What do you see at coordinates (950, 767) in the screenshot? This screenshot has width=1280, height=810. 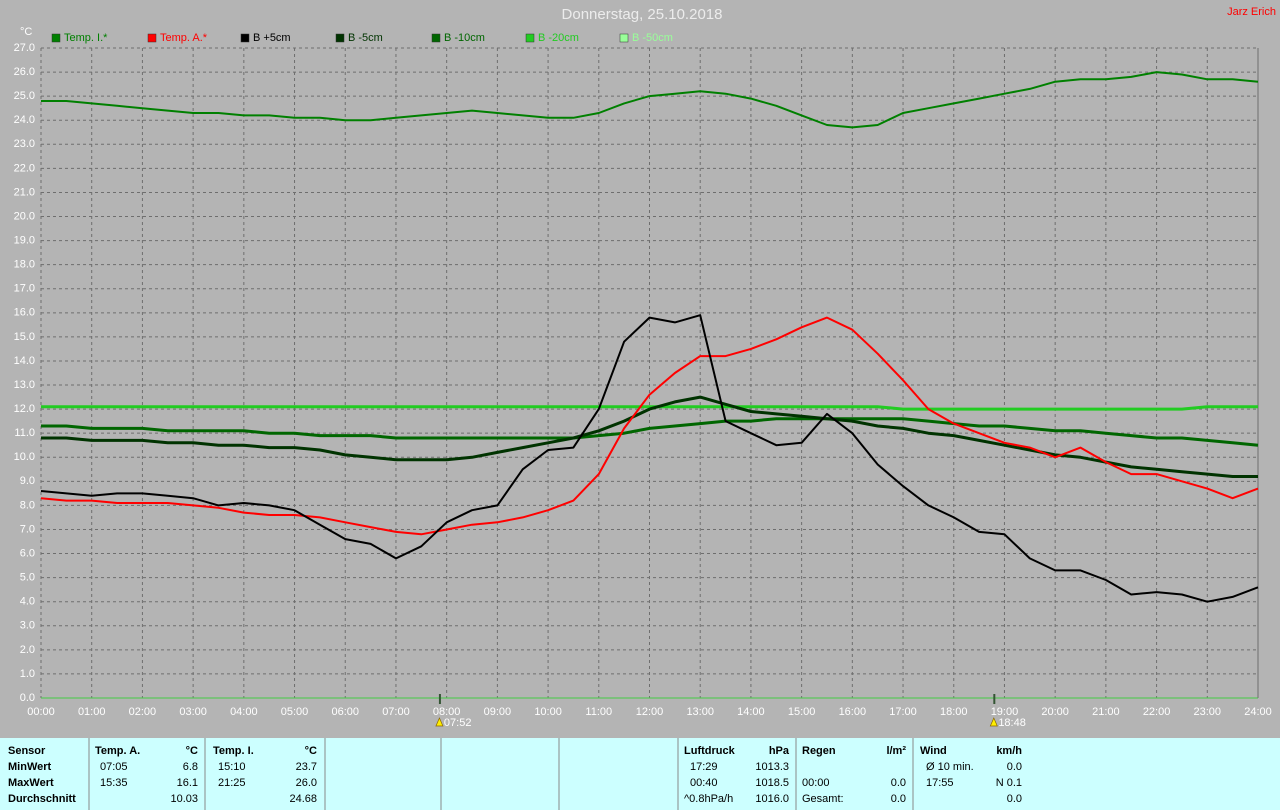 I see `table-cell: Ø 10 min.` at bounding box center [950, 767].